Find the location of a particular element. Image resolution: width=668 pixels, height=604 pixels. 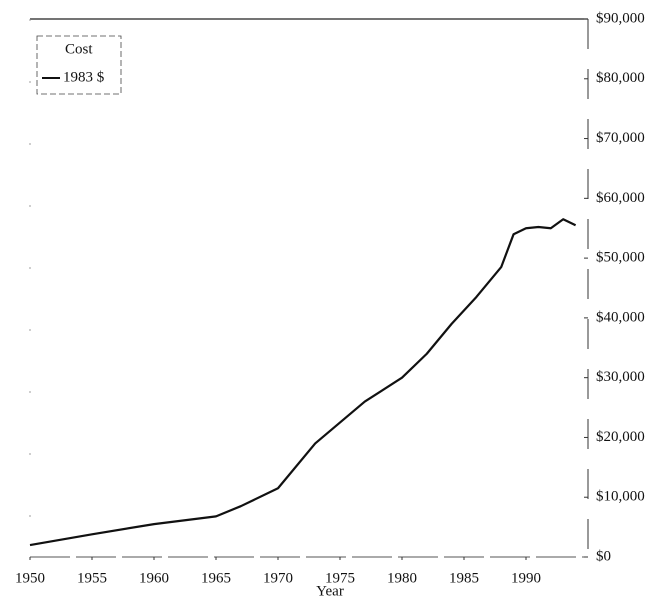

y-tick-label: $10,000 is located at coordinates (620, 497).